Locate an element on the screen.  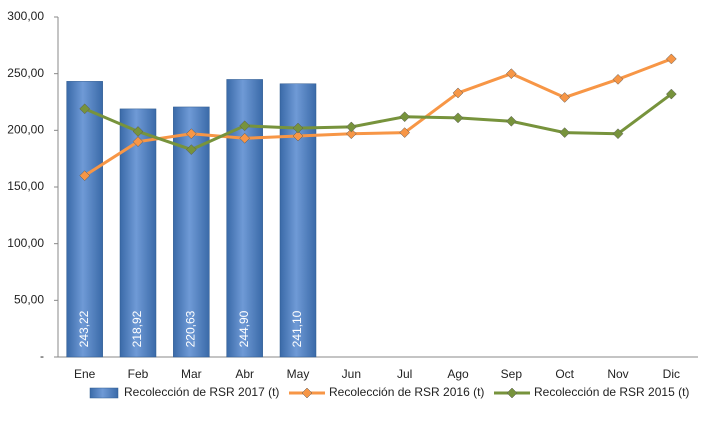
y-tick-label: 100,00 is located at coordinates (25, 243).